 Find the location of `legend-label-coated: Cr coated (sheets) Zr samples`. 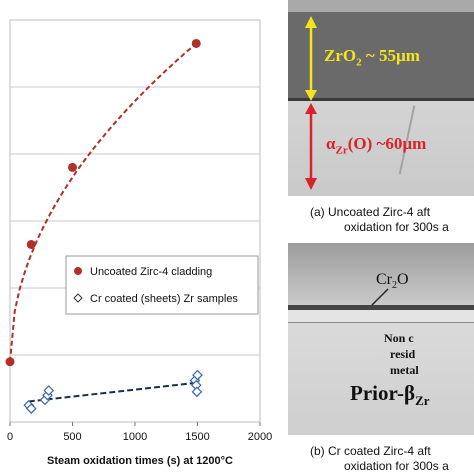

legend-label-coated: Cr coated (sheets) Zr samples is located at coordinates (164, 299).